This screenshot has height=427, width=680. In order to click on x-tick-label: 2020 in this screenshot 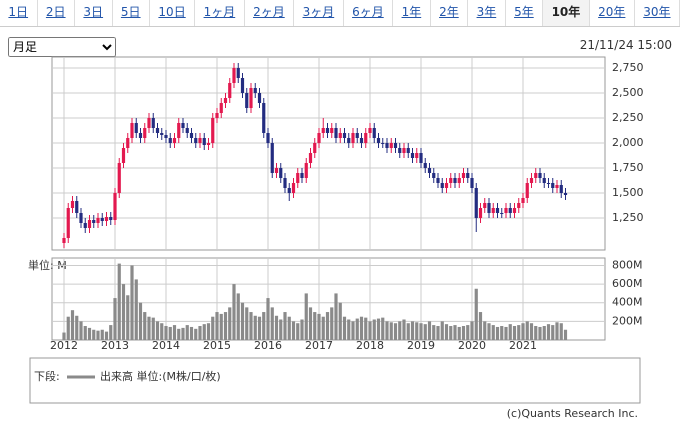, I will do `click(472, 345)`.